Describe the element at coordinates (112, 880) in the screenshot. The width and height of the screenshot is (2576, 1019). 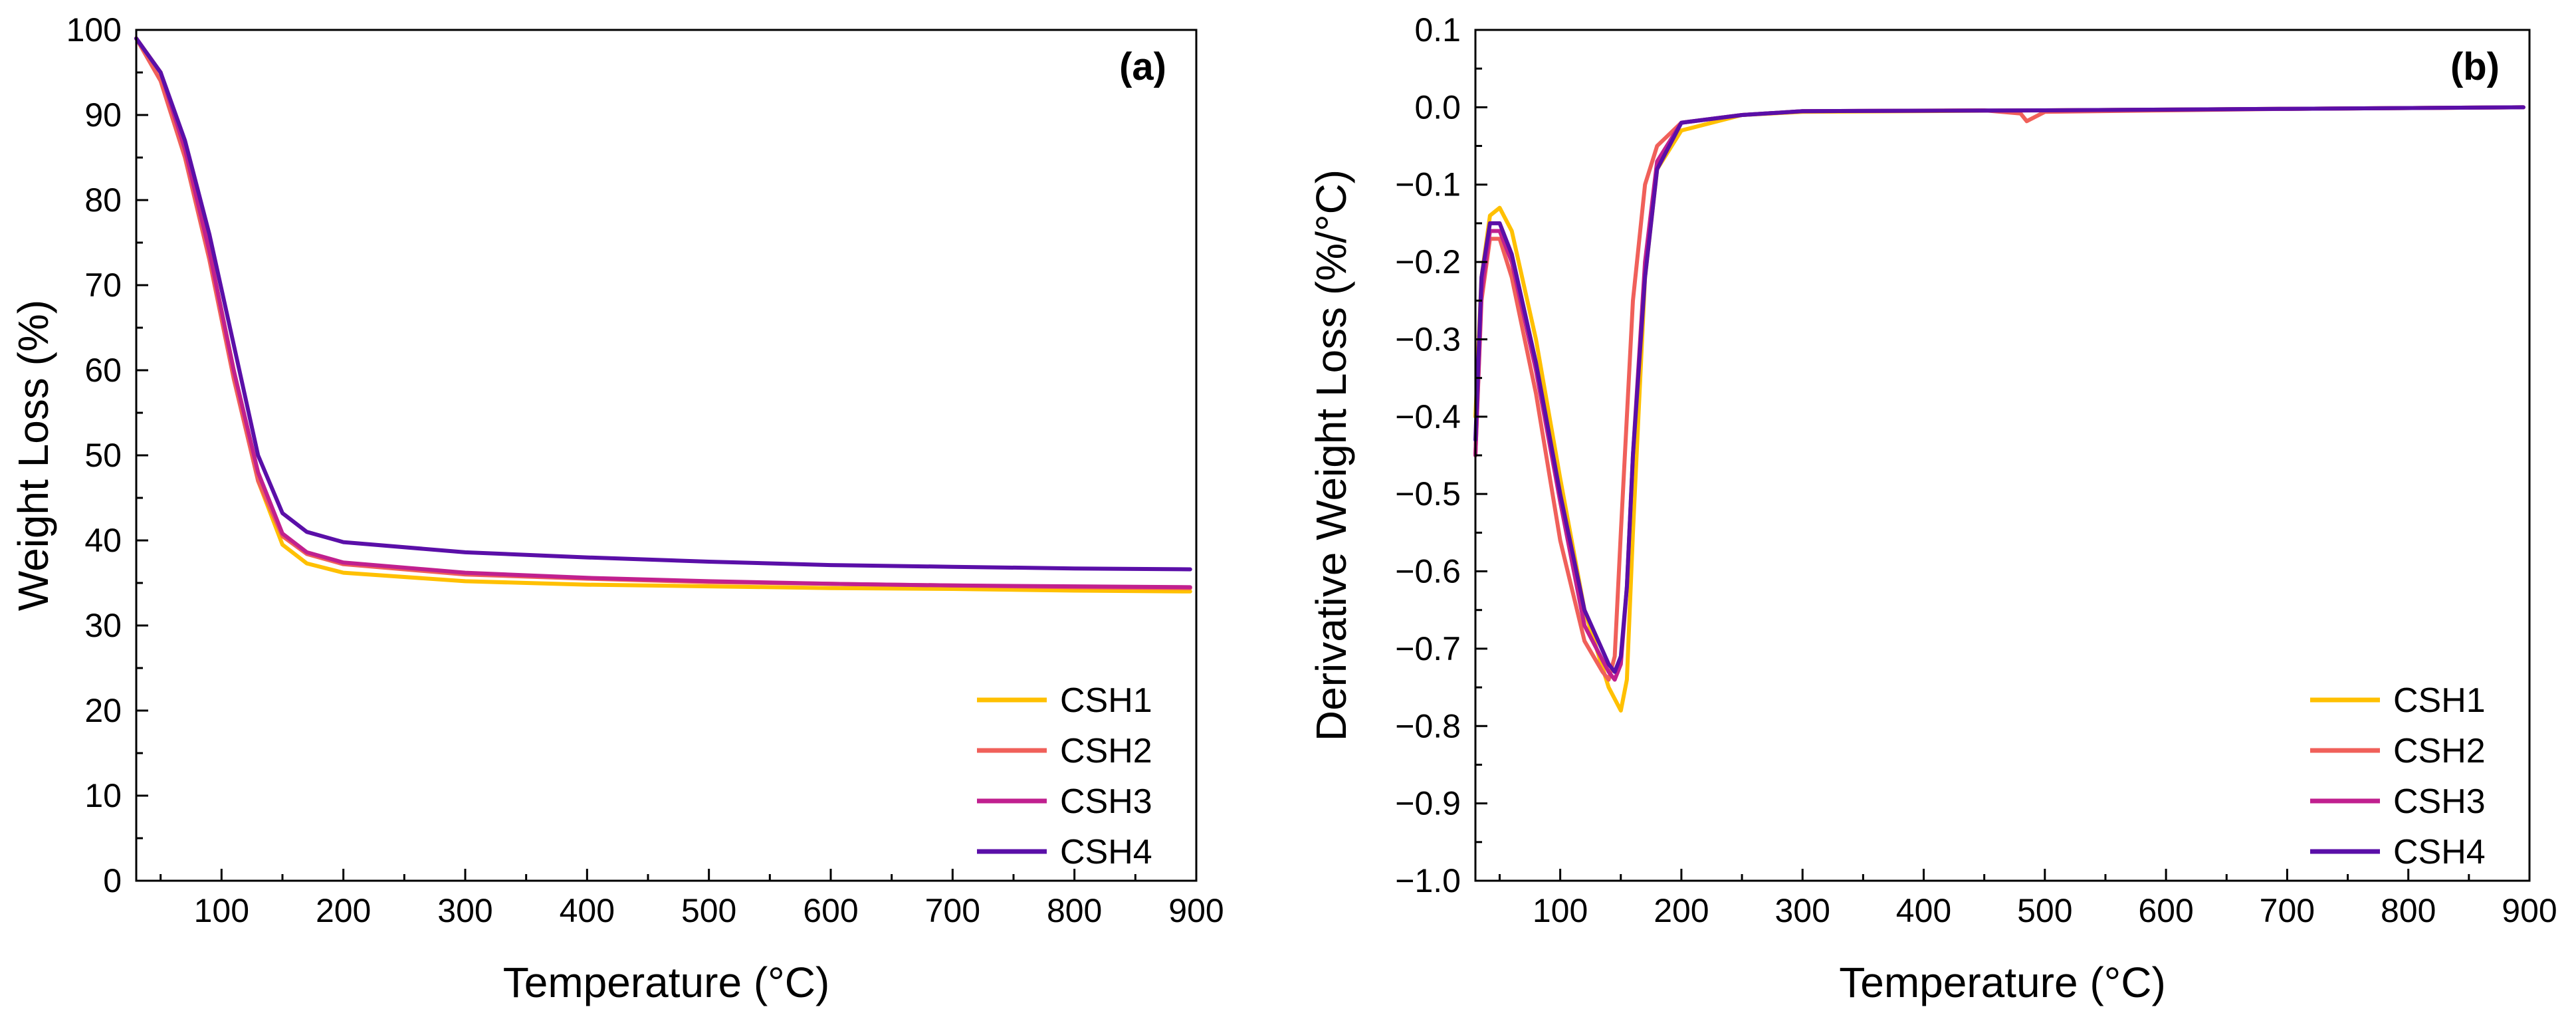
I see `y-tick-label: 0` at that location.